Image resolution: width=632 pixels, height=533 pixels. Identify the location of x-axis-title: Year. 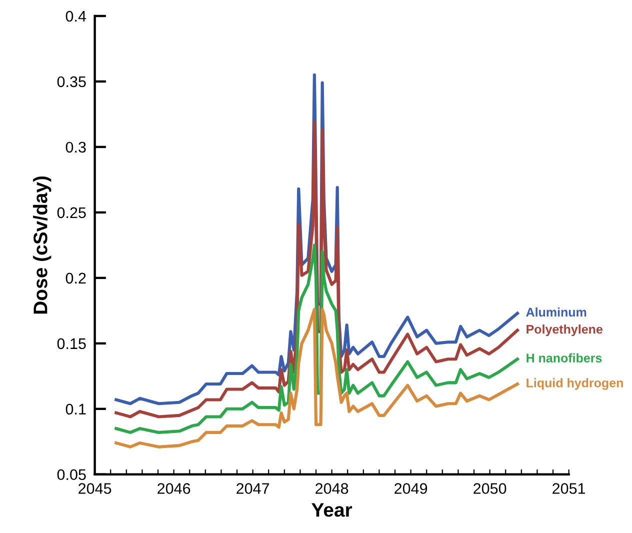
(332, 510).